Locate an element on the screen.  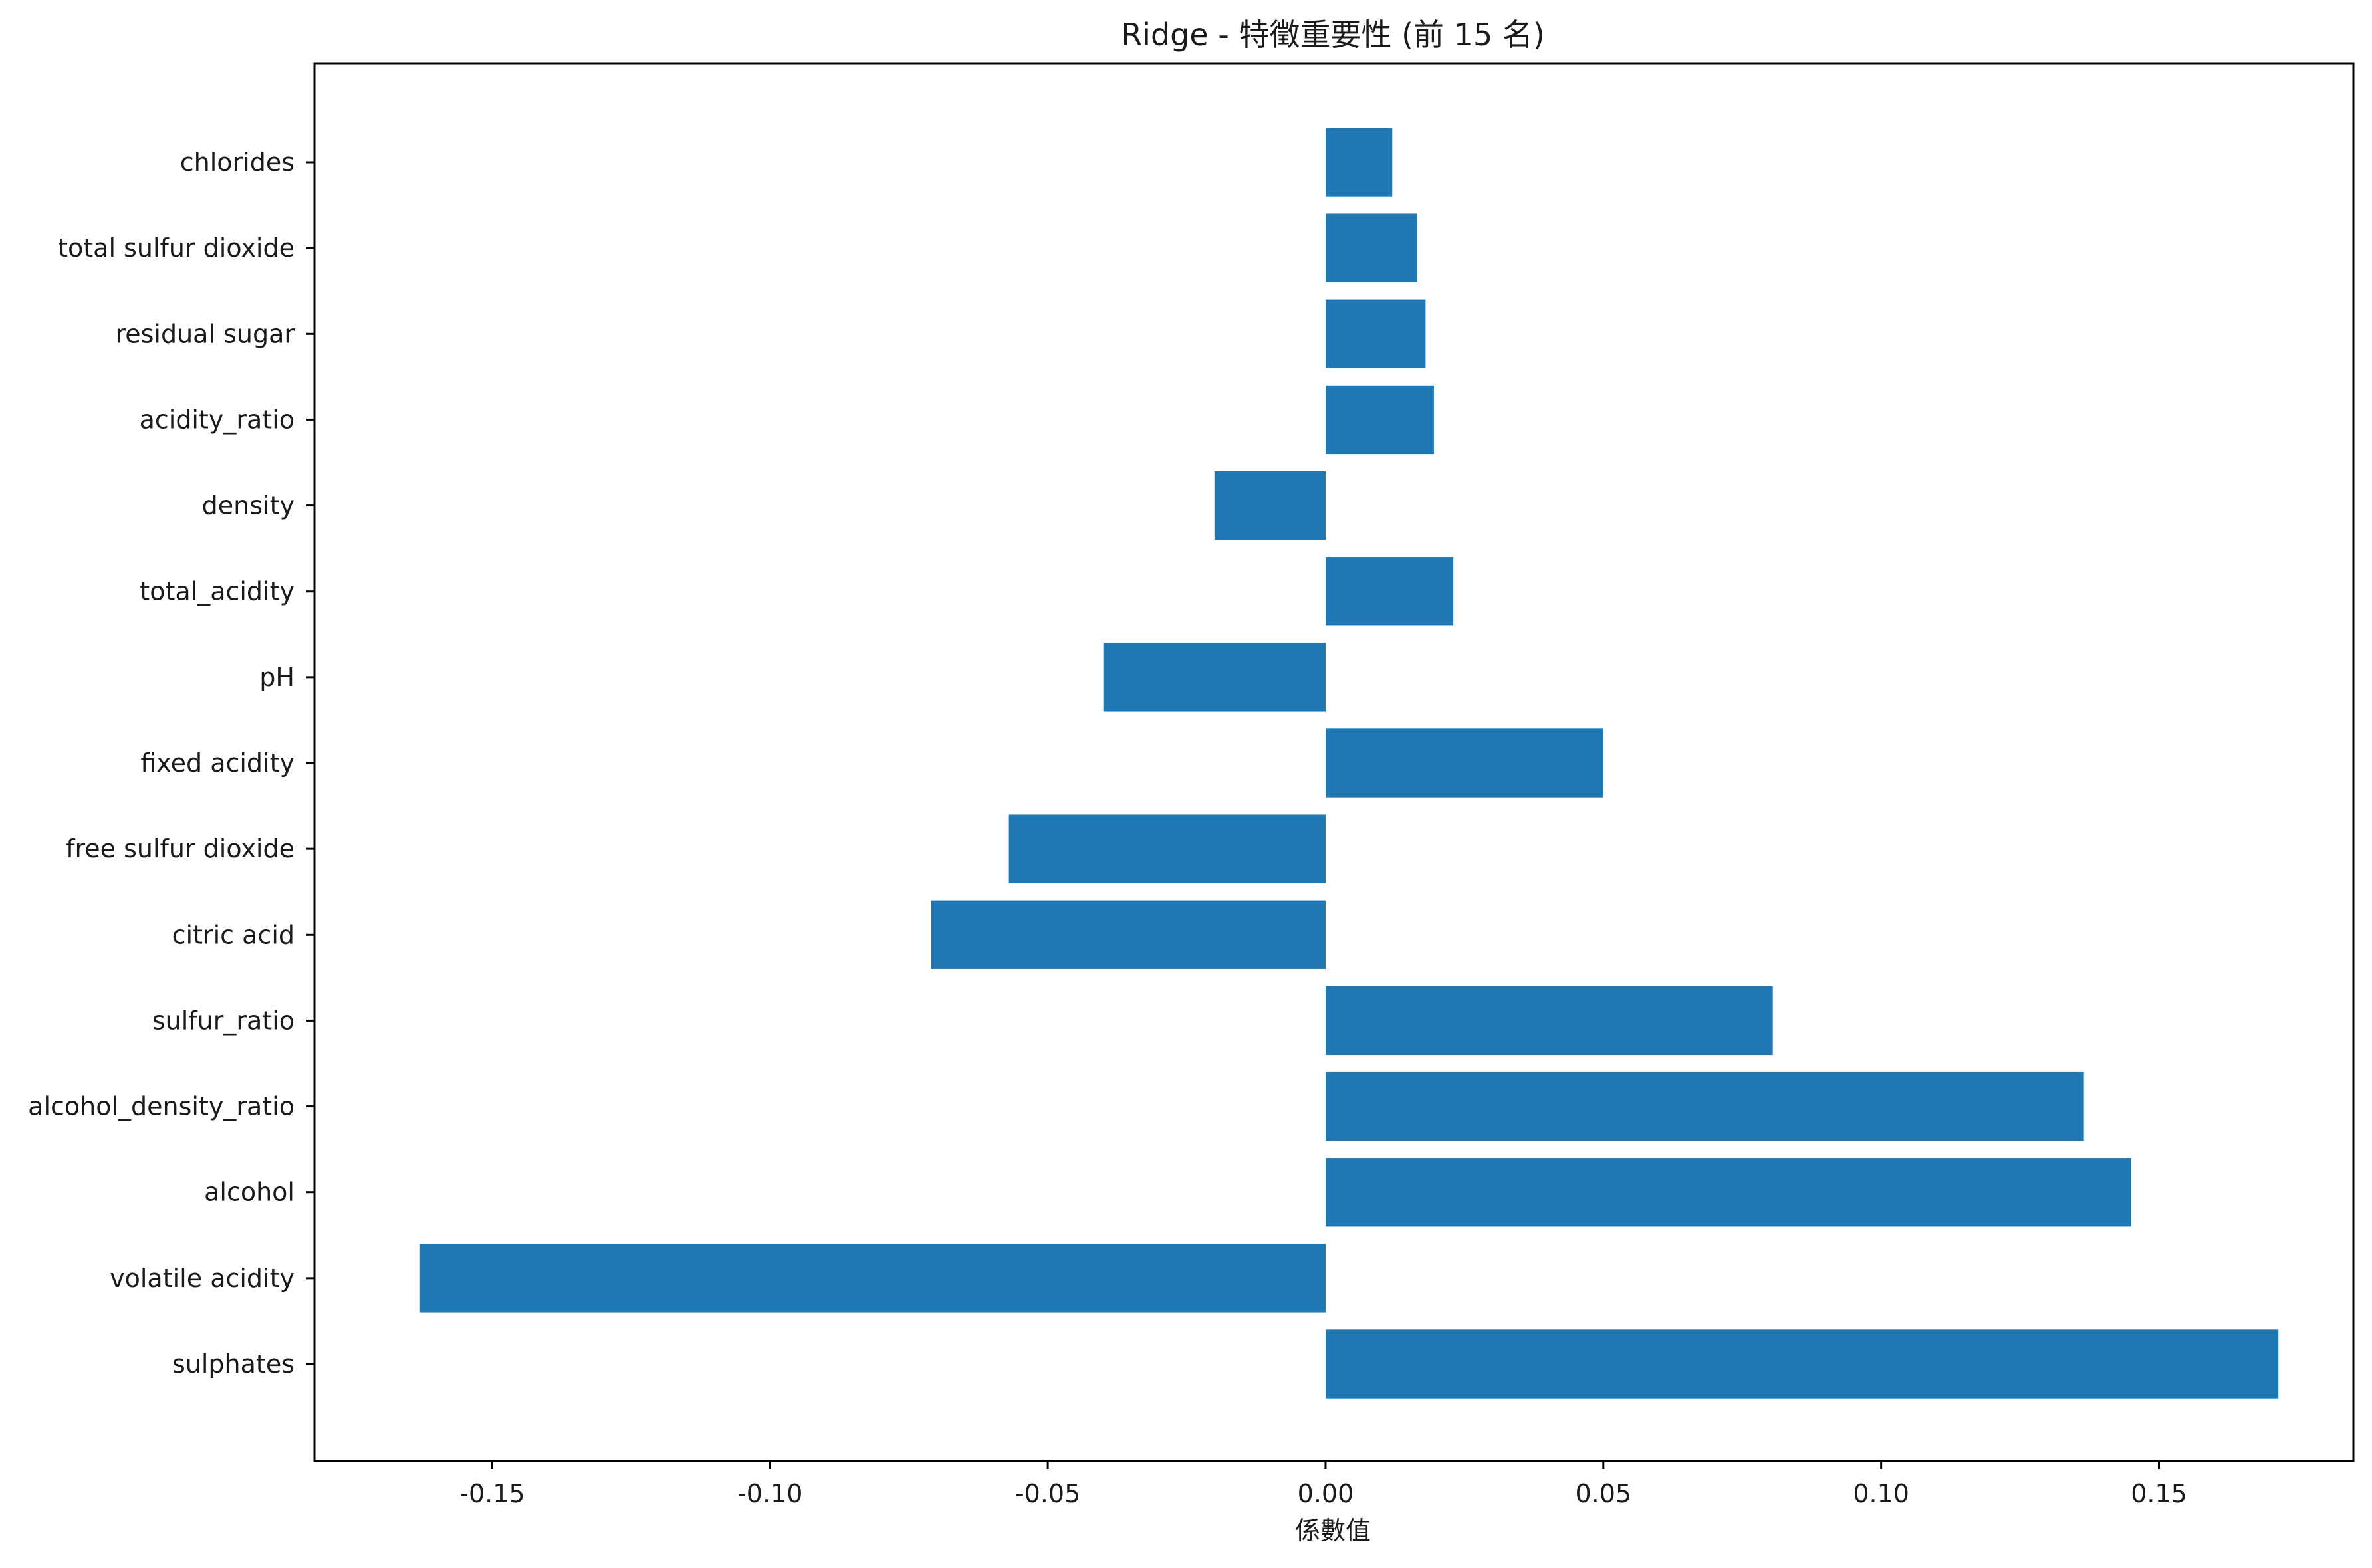
bar-fixed-acidity is located at coordinates (1464, 763).